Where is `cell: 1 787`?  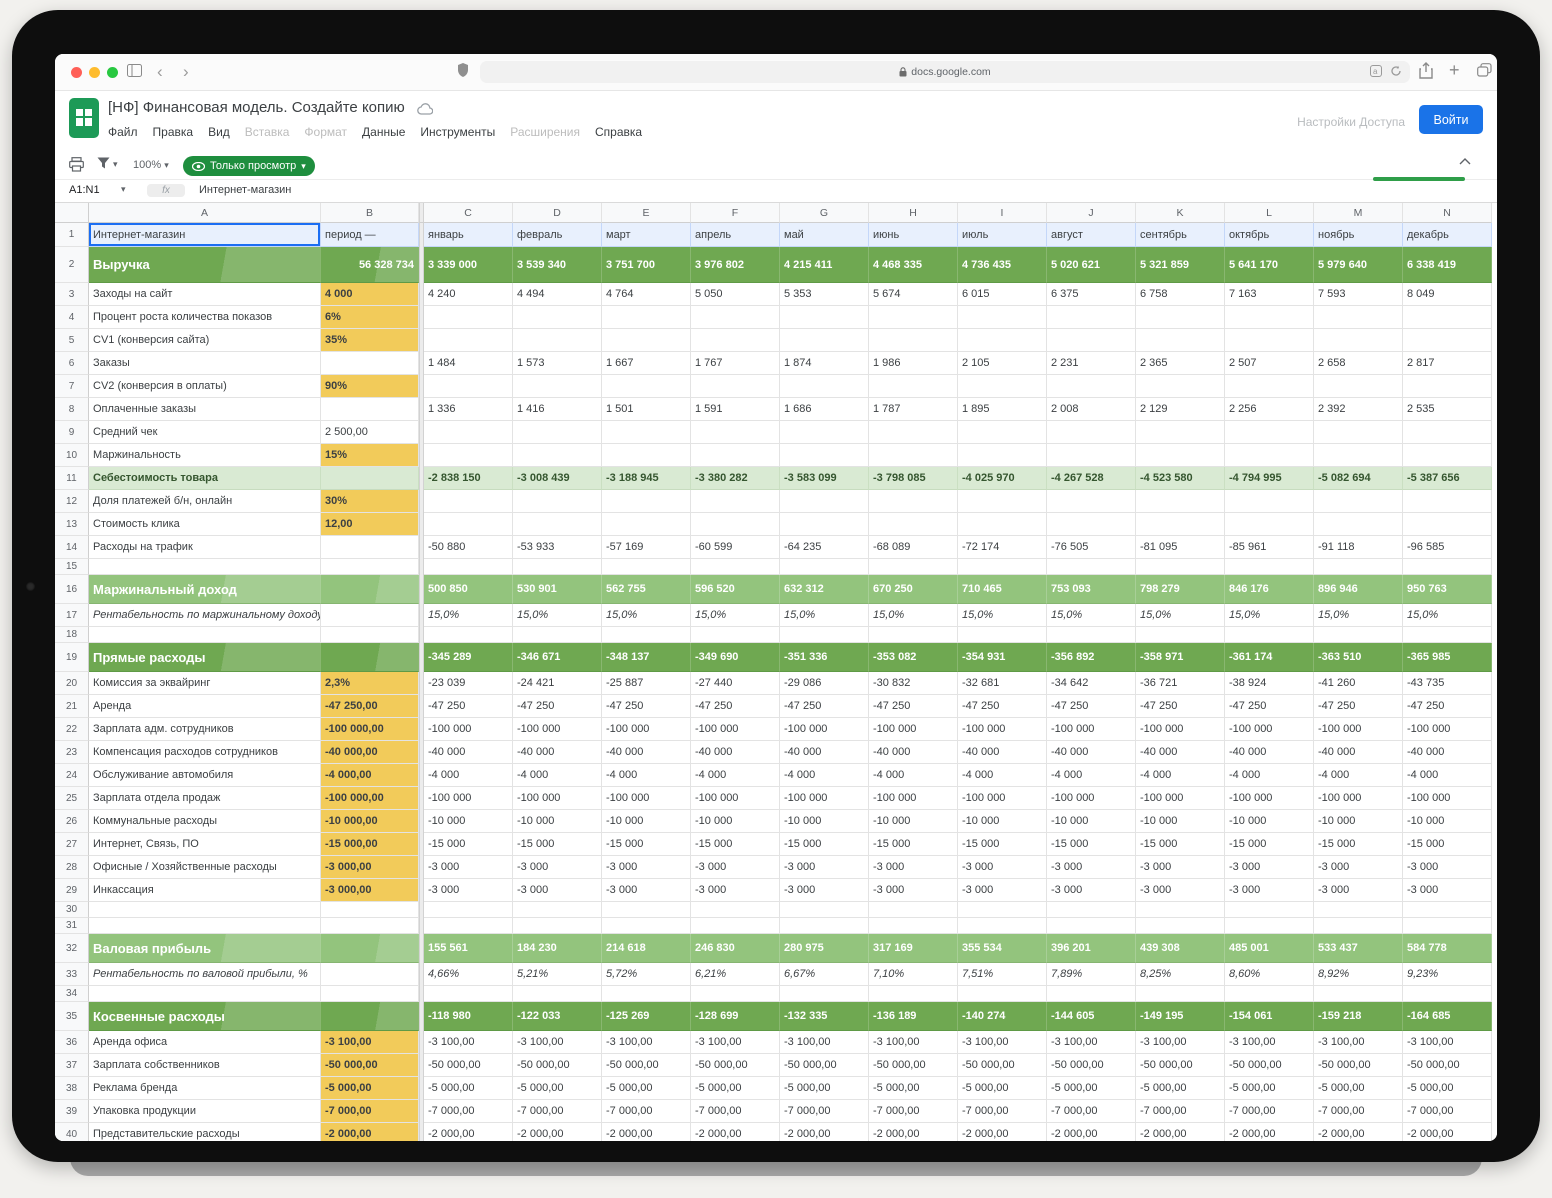
cell: 1 787 is located at coordinates (913, 409).